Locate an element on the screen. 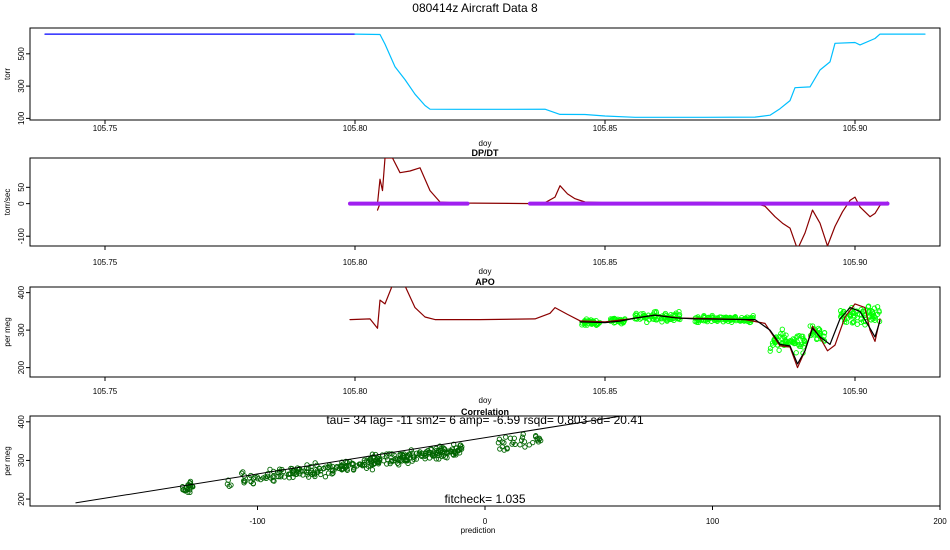 The image size is (950, 550). panel-title: Correlation is located at coordinates (485, 412).